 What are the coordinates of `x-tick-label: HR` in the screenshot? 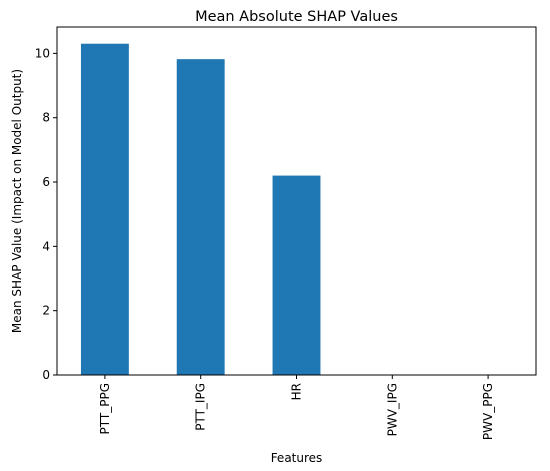 It's located at (297, 391).